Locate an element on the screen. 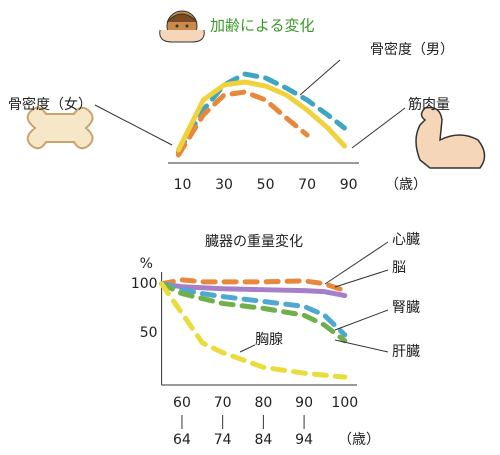  series-label: 心臓 is located at coordinates (406, 240).